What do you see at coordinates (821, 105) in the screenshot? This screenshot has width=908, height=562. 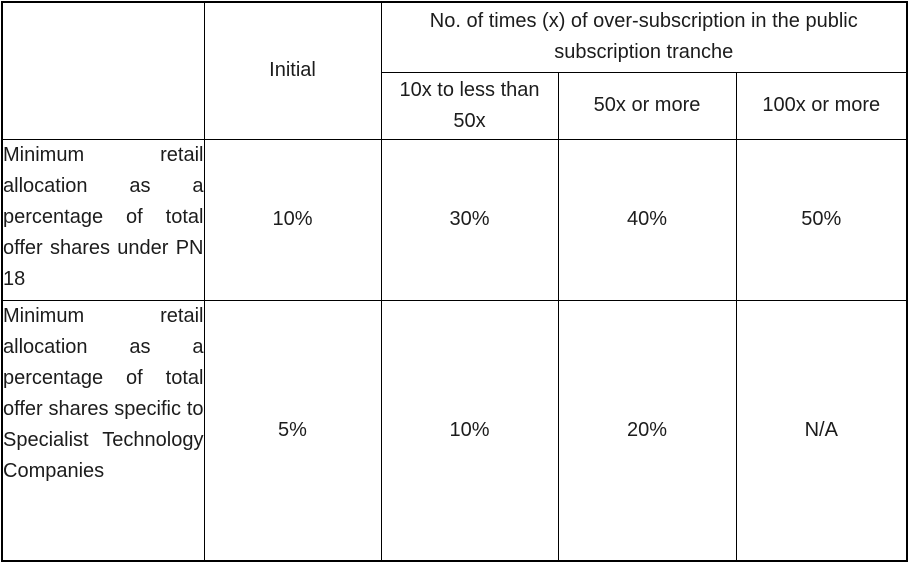 I see `column-header-100x-or-more: 100x or more` at bounding box center [821, 105].